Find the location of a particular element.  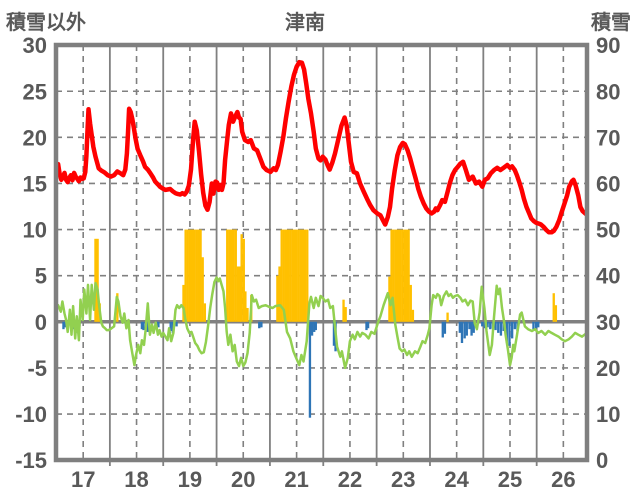

left-axis-tick-label: 0 is located at coordinates (41, 322).